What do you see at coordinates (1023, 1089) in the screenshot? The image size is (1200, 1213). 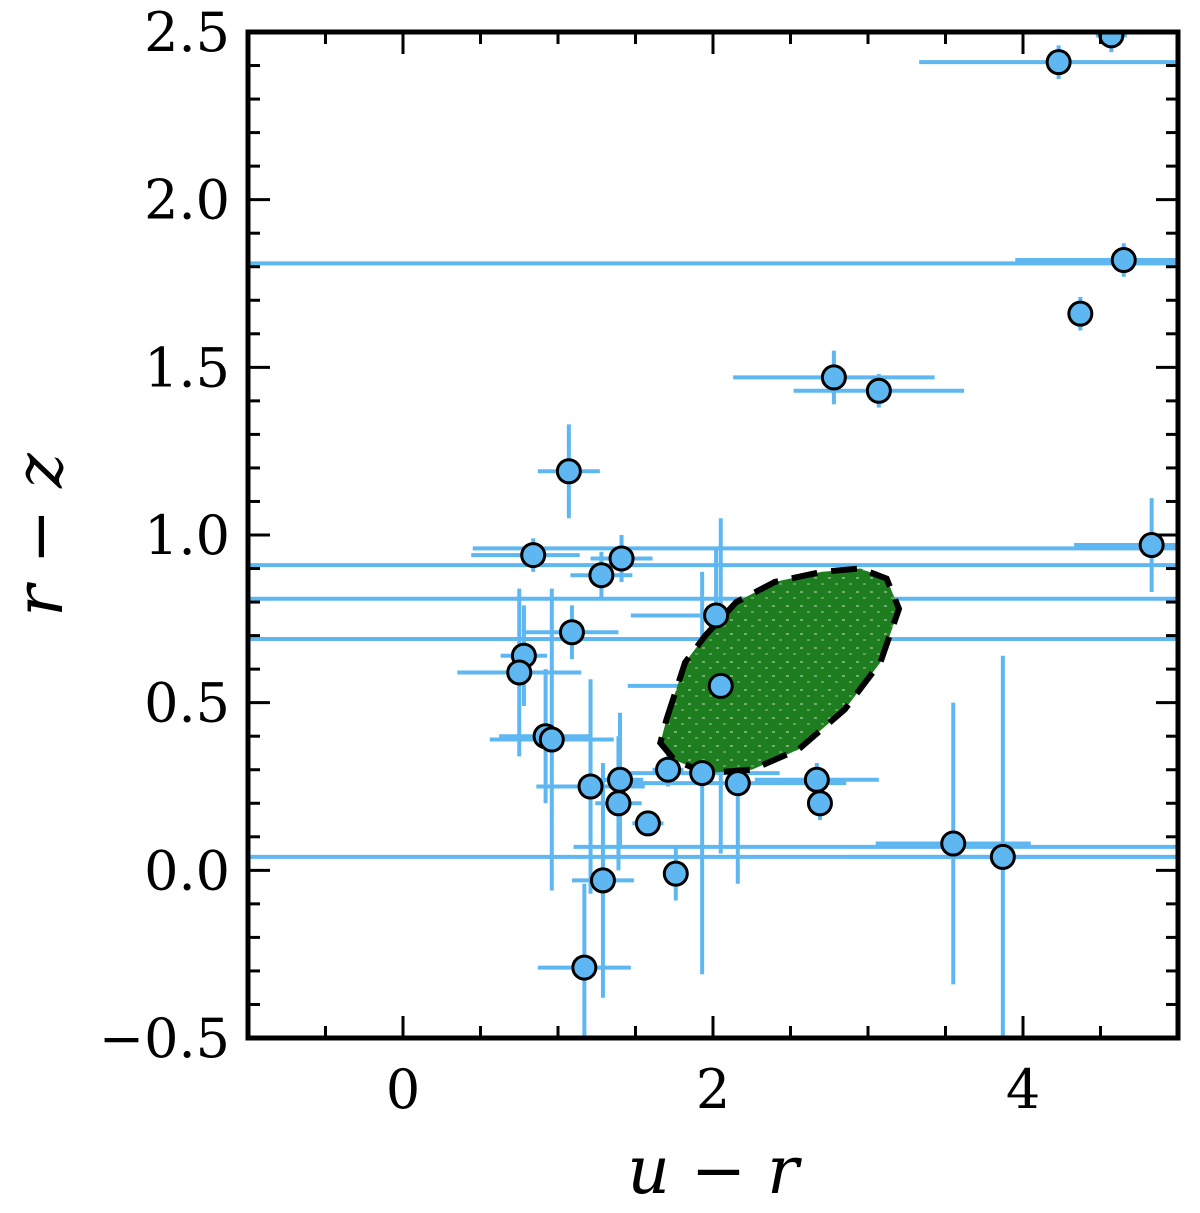 I see `x-tick-label: 4` at bounding box center [1023, 1089].